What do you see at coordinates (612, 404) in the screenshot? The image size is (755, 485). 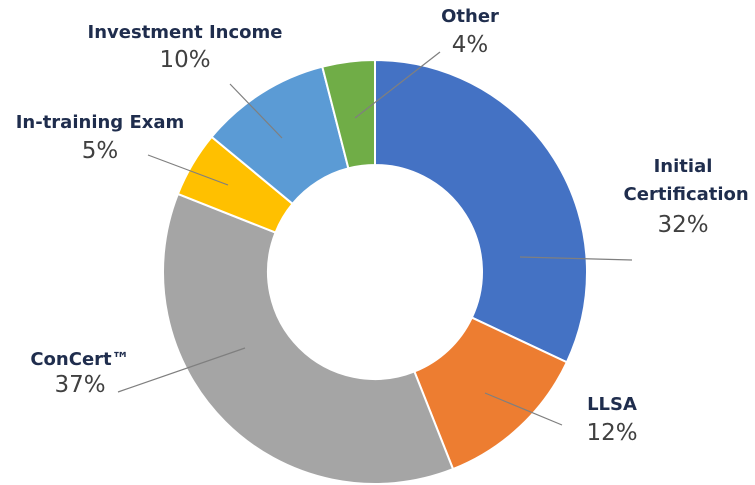 I see `slice-label: LLSA` at bounding box center [612, 404].